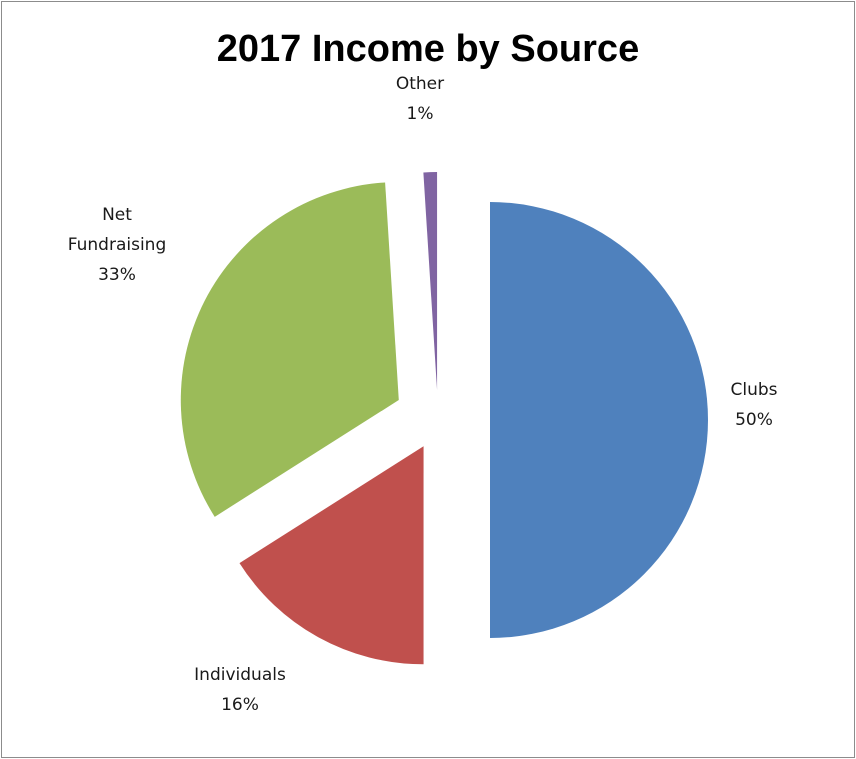 The image size is (856, 759). What do you see at coordinates (117, 245) in the screenshot?
I see `slice-label-net-fundraising: Net Fundraising 33%` at bounding box center [117, 245].